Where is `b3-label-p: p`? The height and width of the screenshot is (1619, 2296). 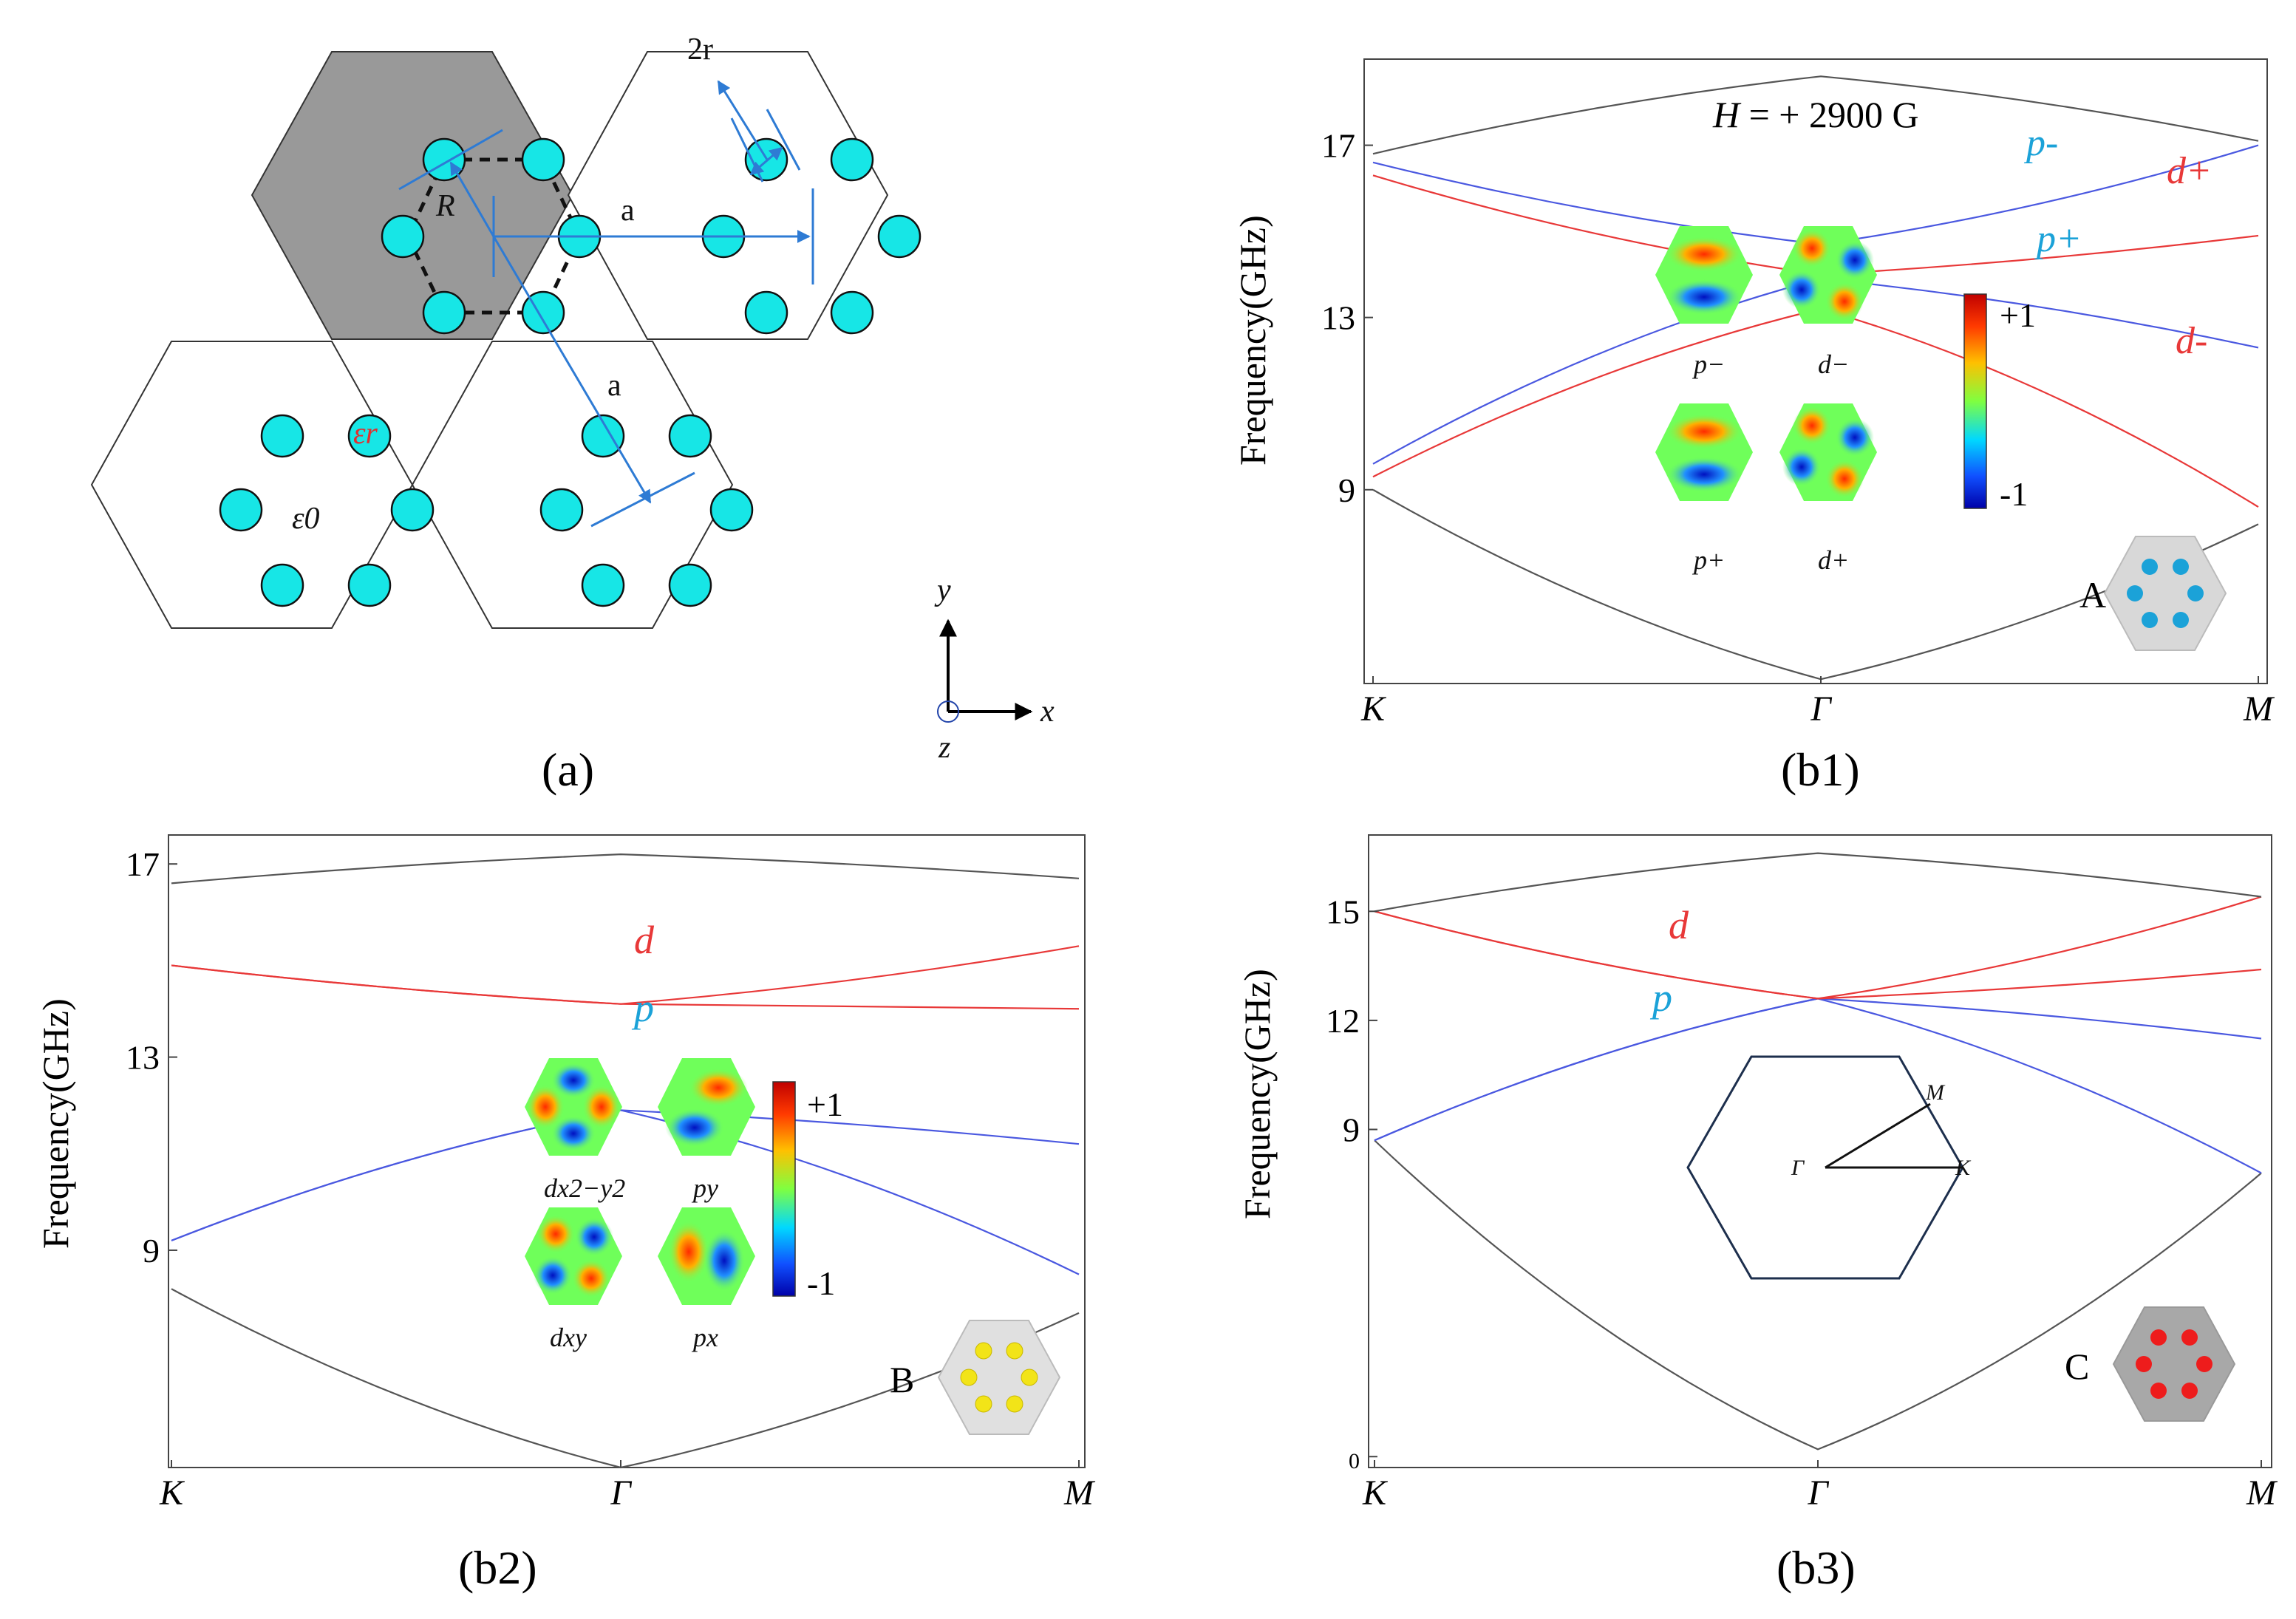
b3-label-p: p is located at coordinates (1660, 997).